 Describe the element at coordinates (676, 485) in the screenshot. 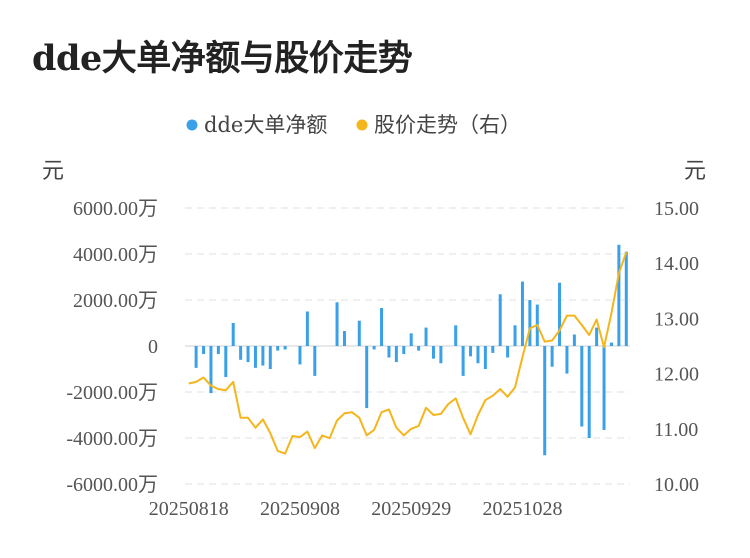

I see `right-tick-label: 10.00` at that location.